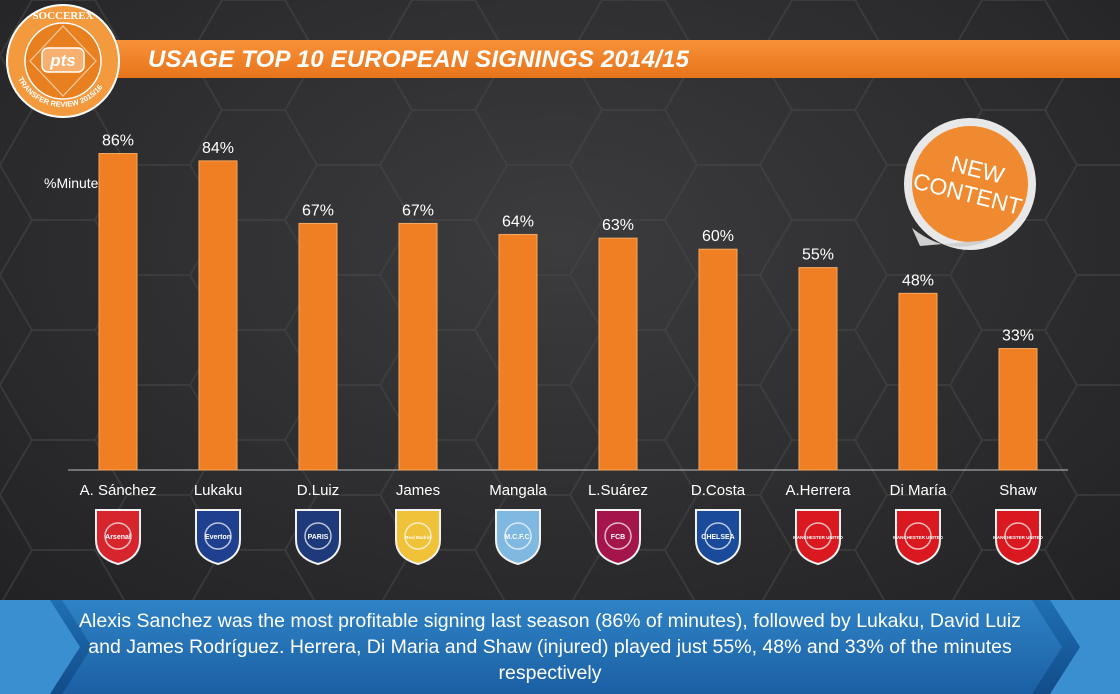 This screenshot has height=694, width=1120. Describe the element at coordinates (970, 184) in the screenshot. I see `new-content-badge: NEW CONTENT` at that location.